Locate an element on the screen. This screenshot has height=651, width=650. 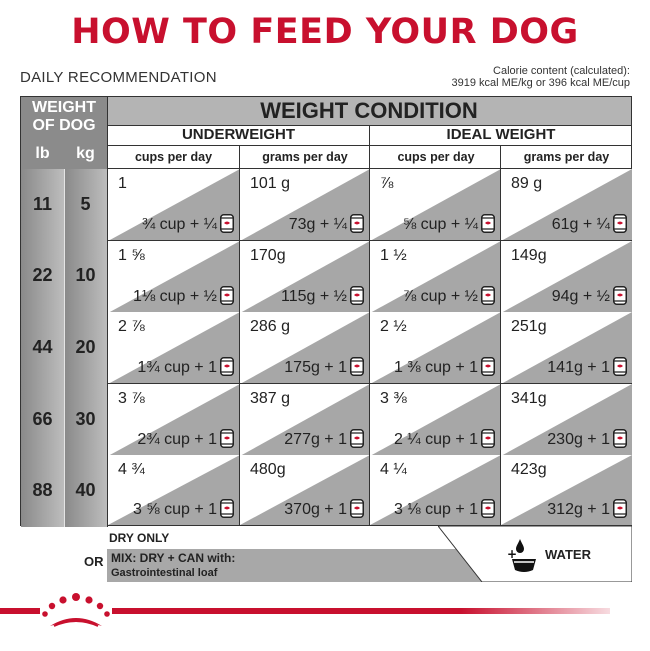
weight-of-dog-header: WEIGHT OF DOG lb kg is located at coordinates (64, 133).